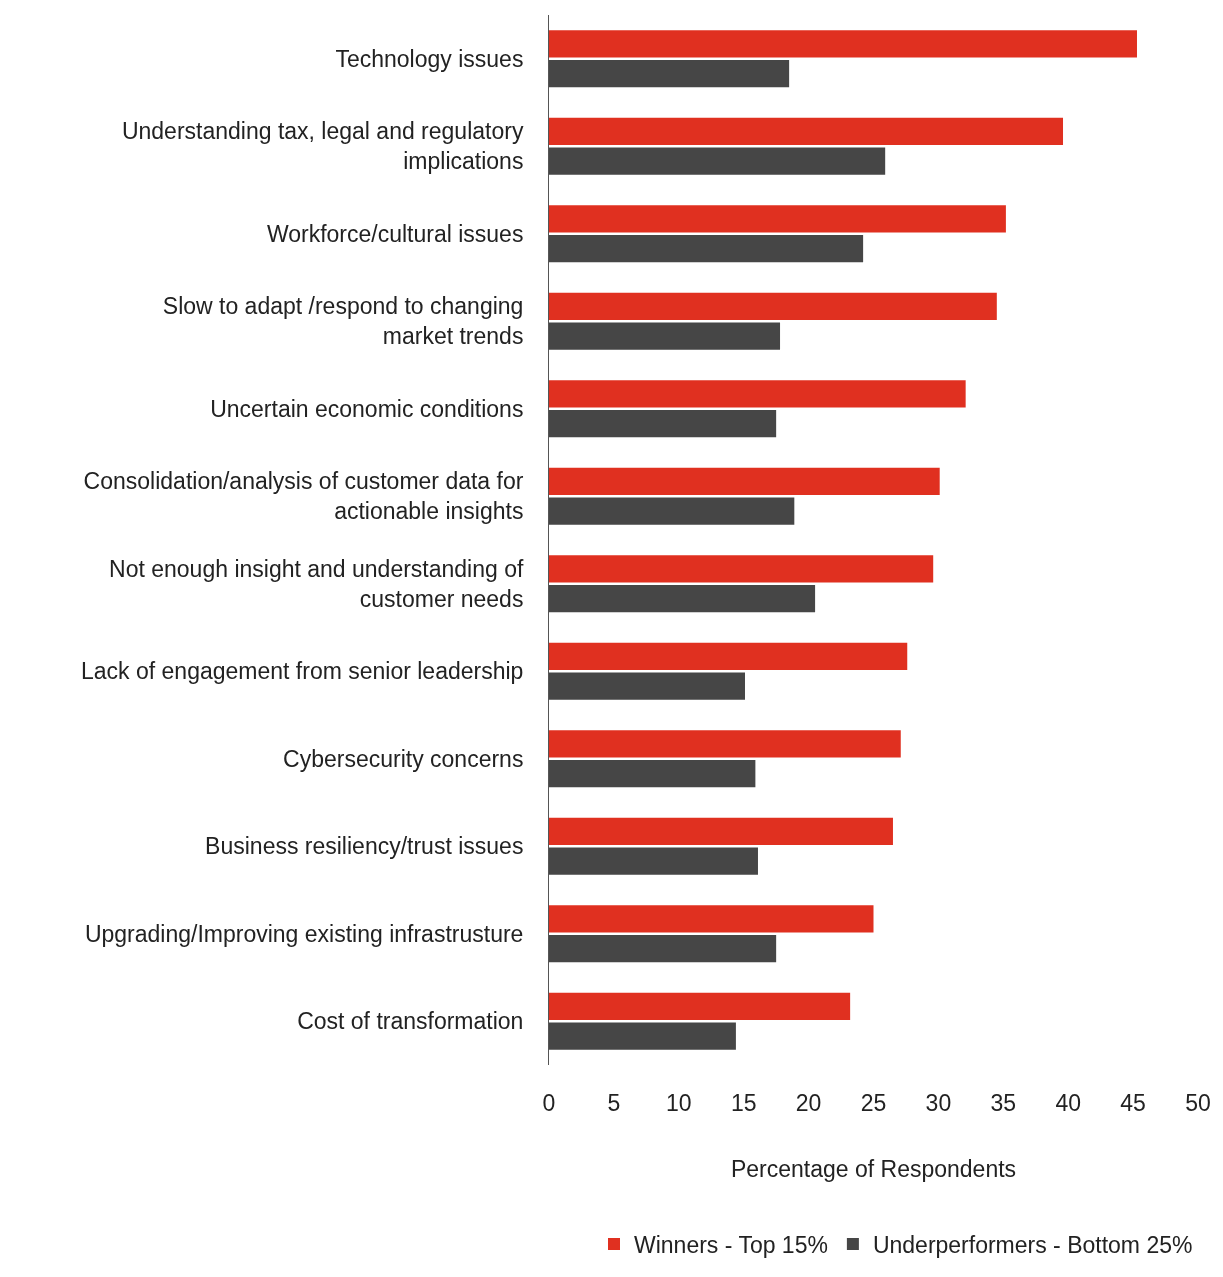  Describe the element at coordinates (316, 583) in the screenshot. I see `y-tick-label: Not enough insight and understanding of customer needs` at that location.